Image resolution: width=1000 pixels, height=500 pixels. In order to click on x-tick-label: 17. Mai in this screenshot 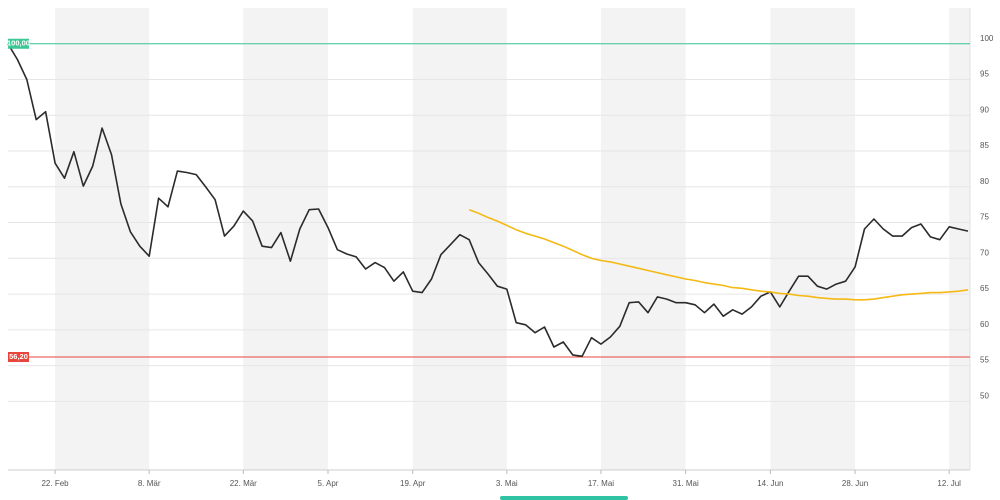, I will do `click(601, 483)`.